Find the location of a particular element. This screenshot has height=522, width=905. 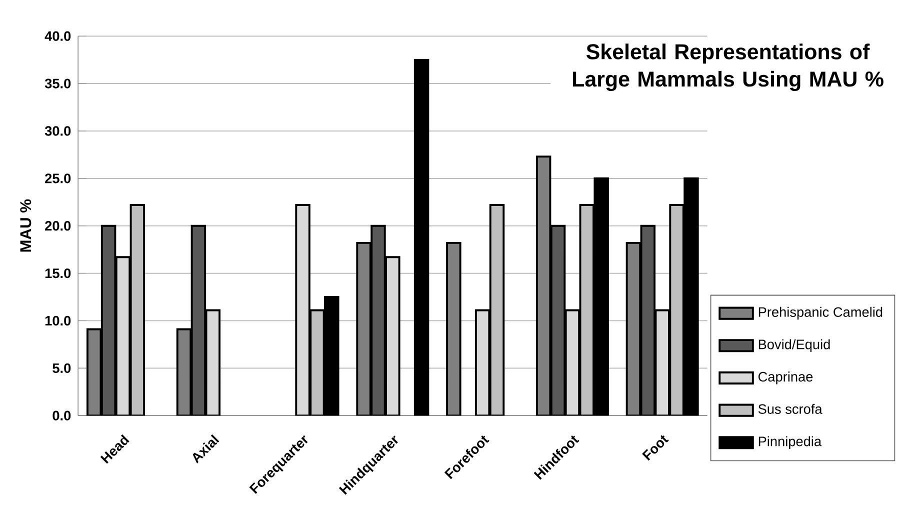

legend-label: Caprinae is located at coordinates (785, 378).